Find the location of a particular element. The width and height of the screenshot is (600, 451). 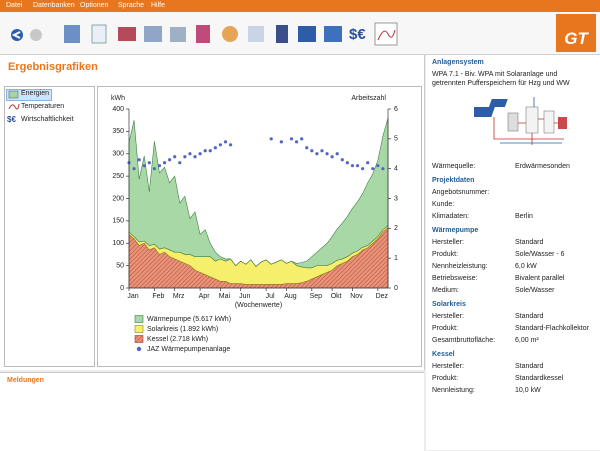

menu-bar: Datei Datenbanken Optionen Sprache Hilfe is located at coordinates (300, 6).